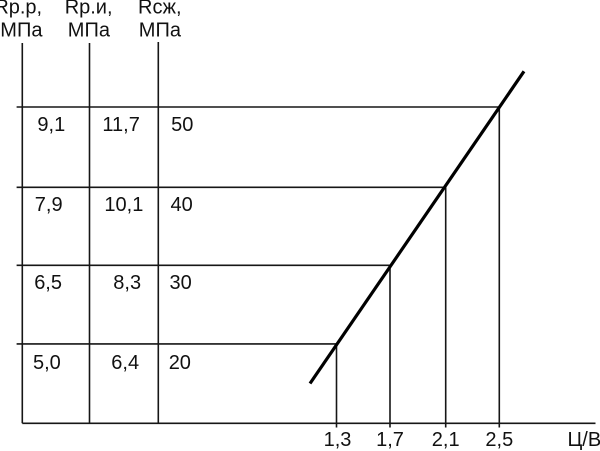 The image size is (600, 451). What do you see at coordinates (182, 125) in the screenshot?
I see `svg-text: 50` at bounding box center [182, 125].